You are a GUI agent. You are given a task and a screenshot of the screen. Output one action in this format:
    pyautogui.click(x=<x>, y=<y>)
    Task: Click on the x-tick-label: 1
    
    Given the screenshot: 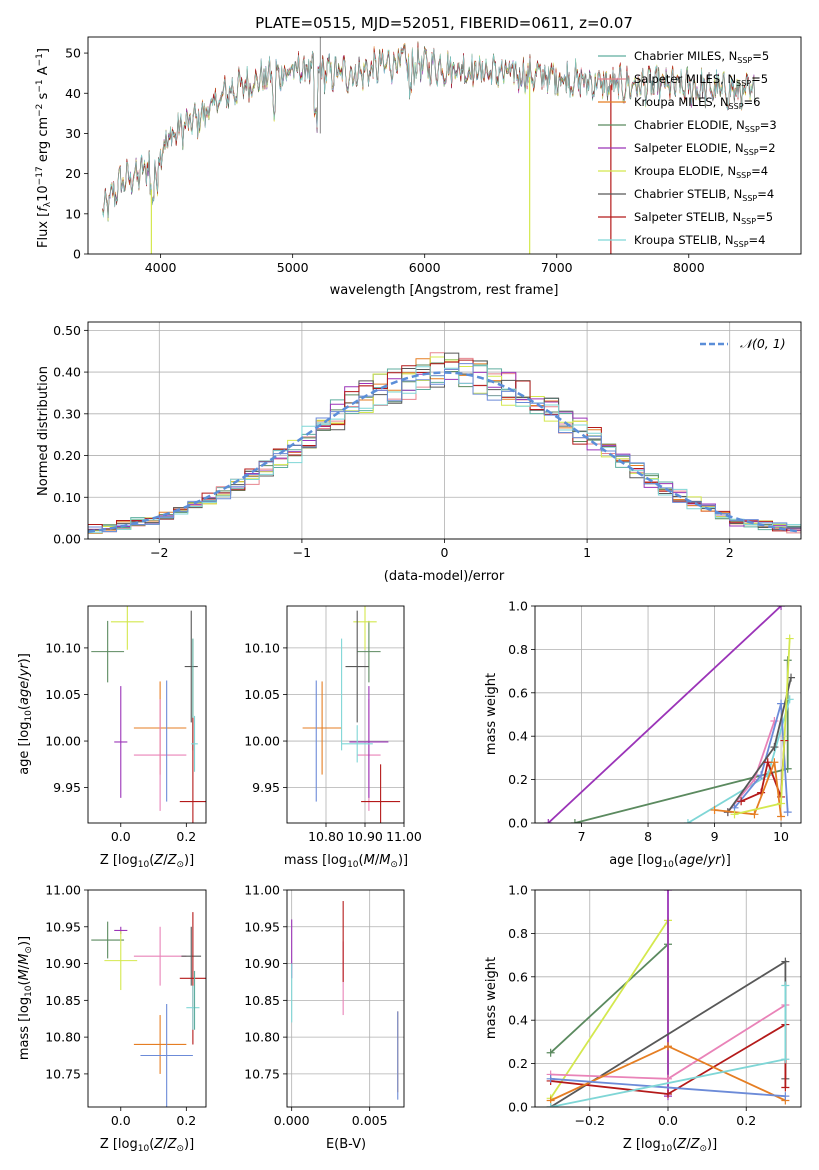 What is the action you would take?
    pyautogui.click(x=587, y=552)
    